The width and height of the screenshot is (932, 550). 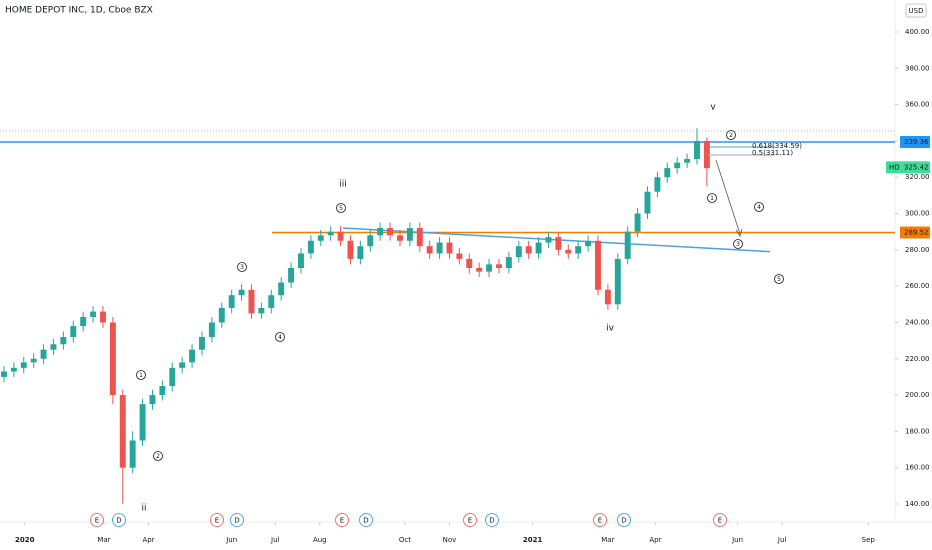 I want to click on symbol: HD, so click(x=894, y=167).